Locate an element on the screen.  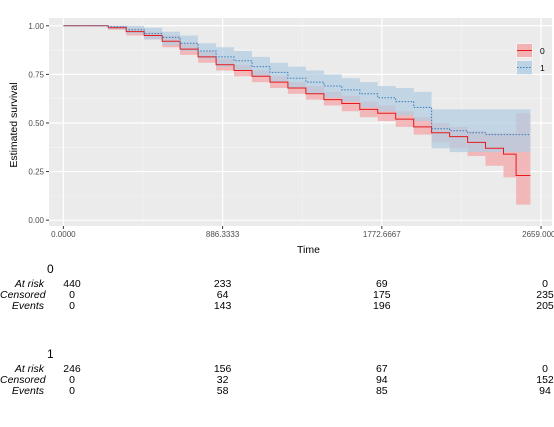
risk-table-cell: 440 is located at coordinates (72, 284).